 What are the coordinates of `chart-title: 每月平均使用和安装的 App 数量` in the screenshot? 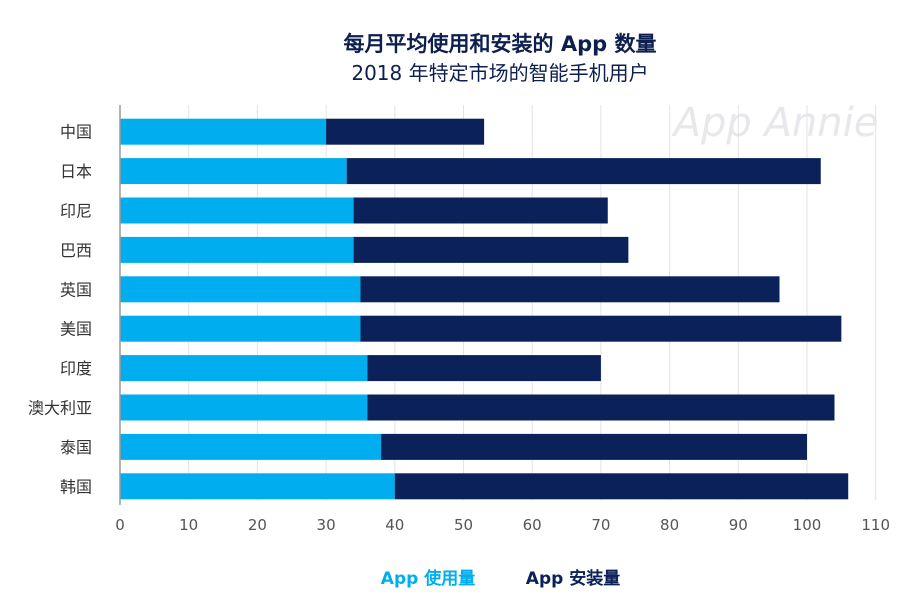 It's located at (500, 44).